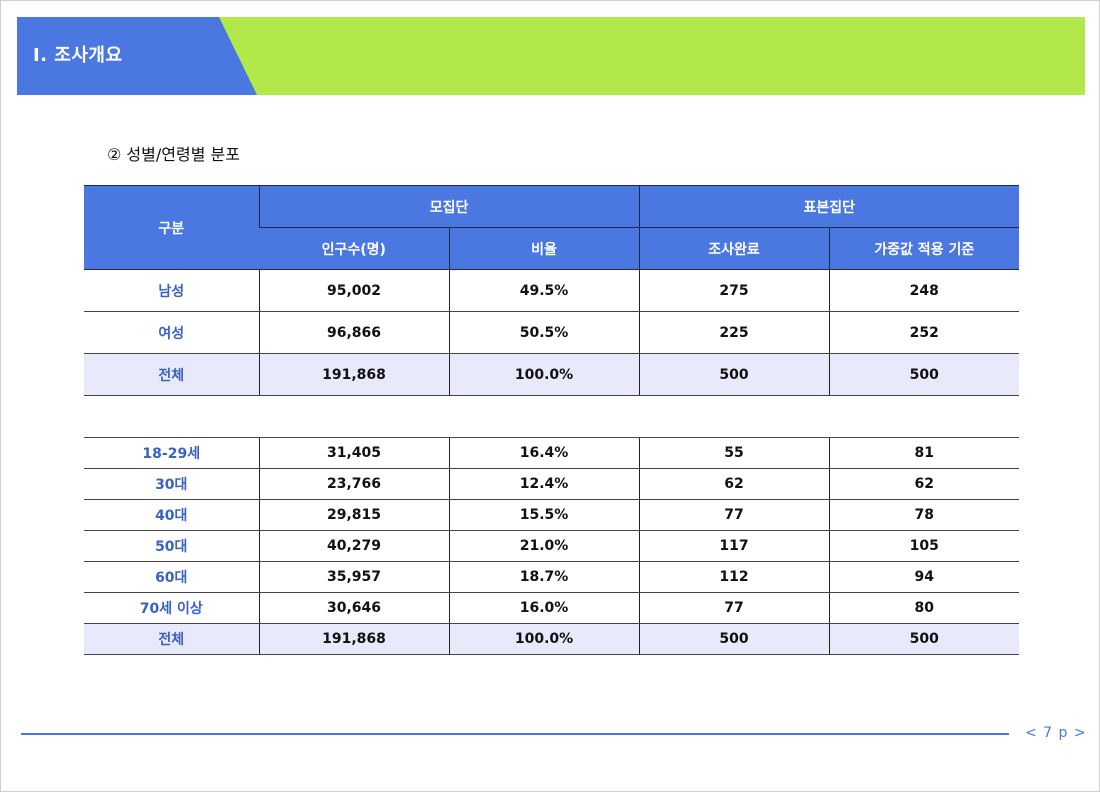 Image resolution: width=1100 pixels, height=792 pixels. What do you see at coordinates (924, 515) in the screenshot?
I see `cell-weighted: 78` at bounding box center [924, 515].